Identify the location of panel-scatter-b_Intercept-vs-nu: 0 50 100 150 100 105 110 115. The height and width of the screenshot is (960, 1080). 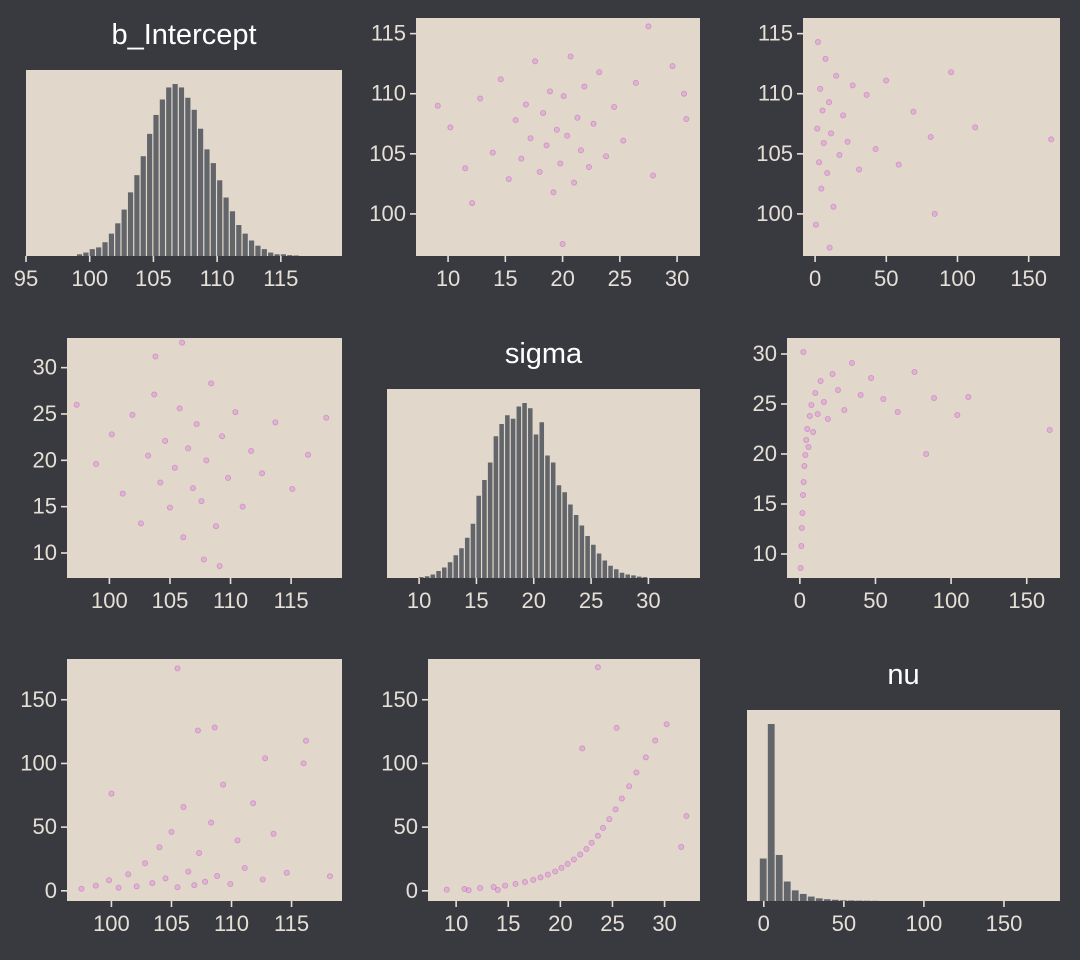
(181, 797).